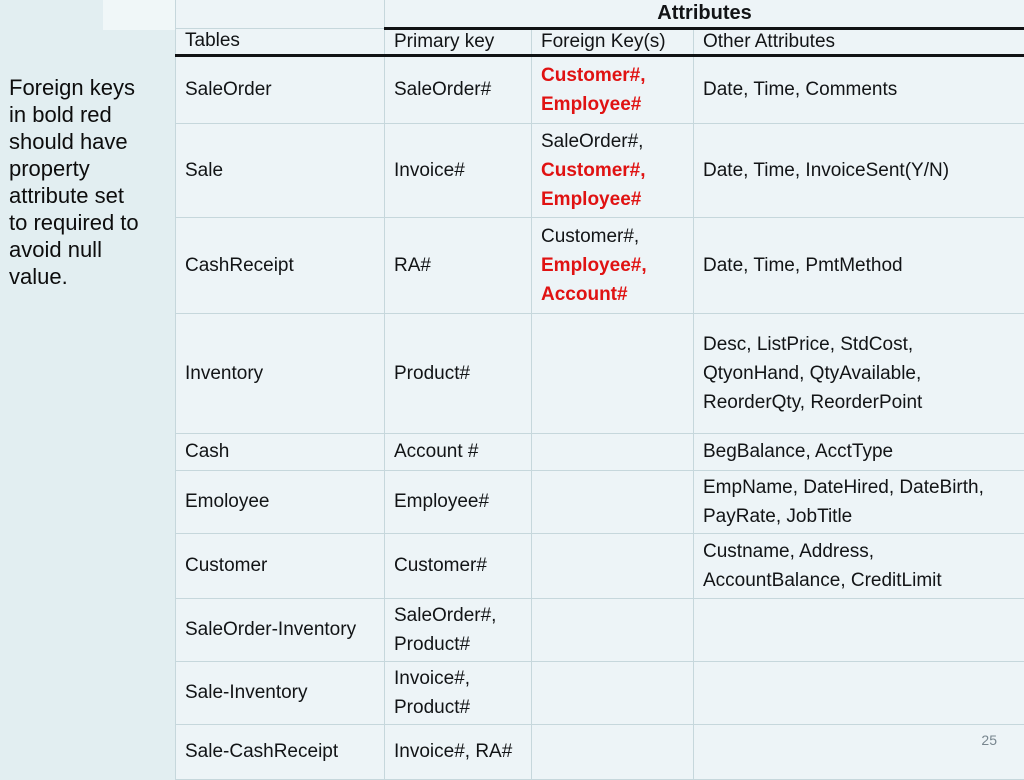  What do you see at coordinates (615, 236) in the screenshot?
I see `foreign-key: Customer#,` at bounding box center [615, 236].